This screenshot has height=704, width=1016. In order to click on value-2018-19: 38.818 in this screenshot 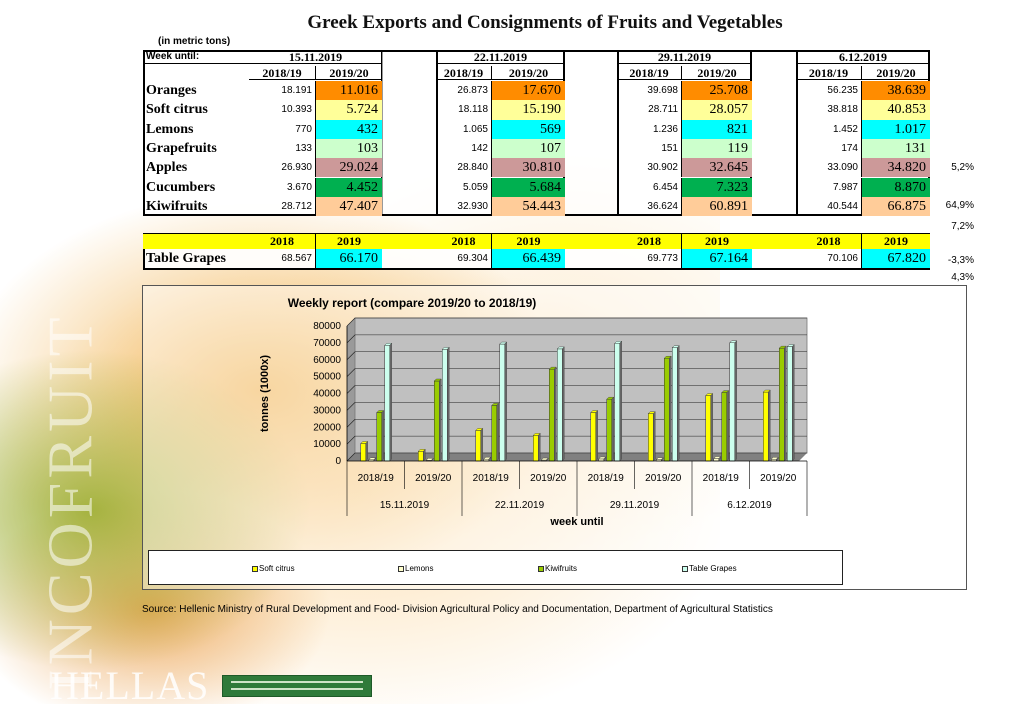, I will do `click(829, 110)`.